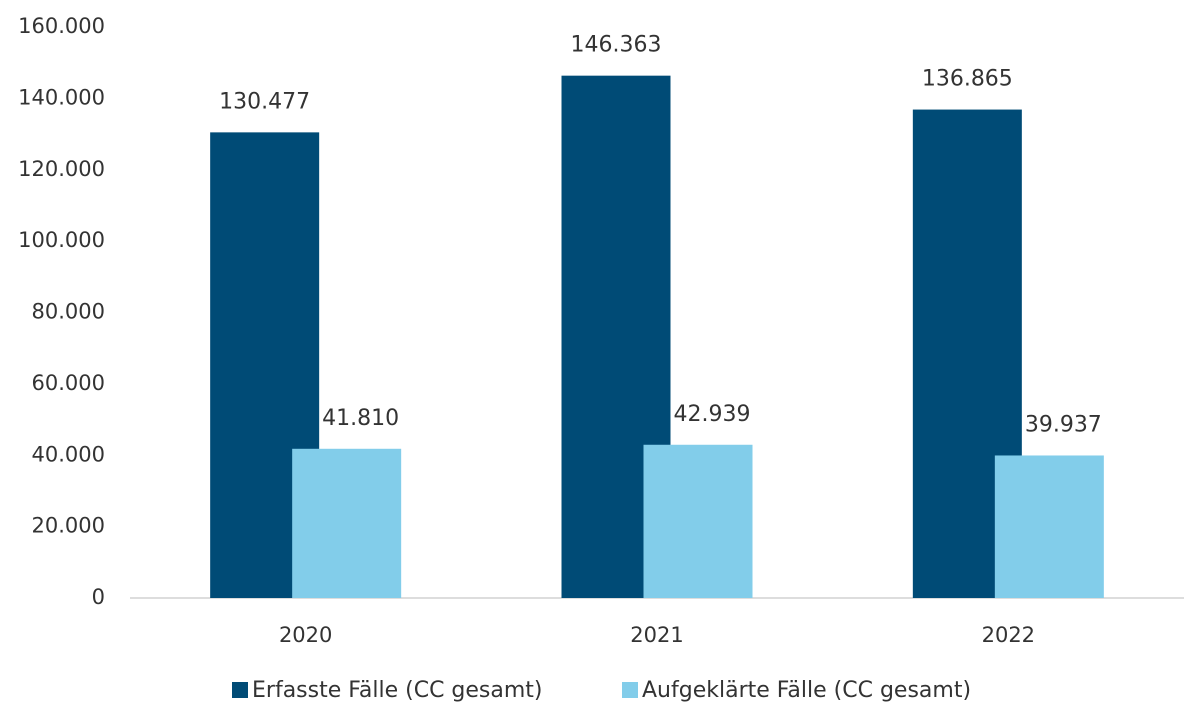 This screenshot has width=1184, height=707. I want to click on data-label: 130.477, so click(264, 101).